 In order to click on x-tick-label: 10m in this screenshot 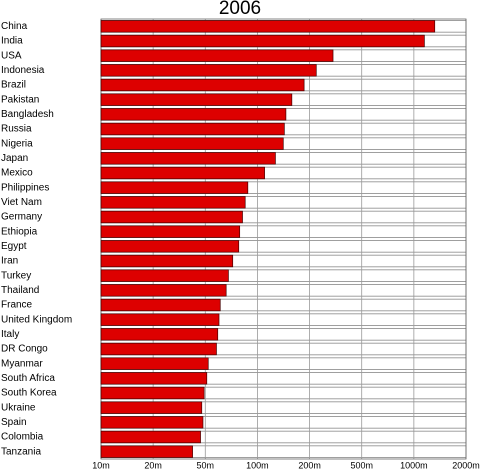, I will do `click(101, 465)`.